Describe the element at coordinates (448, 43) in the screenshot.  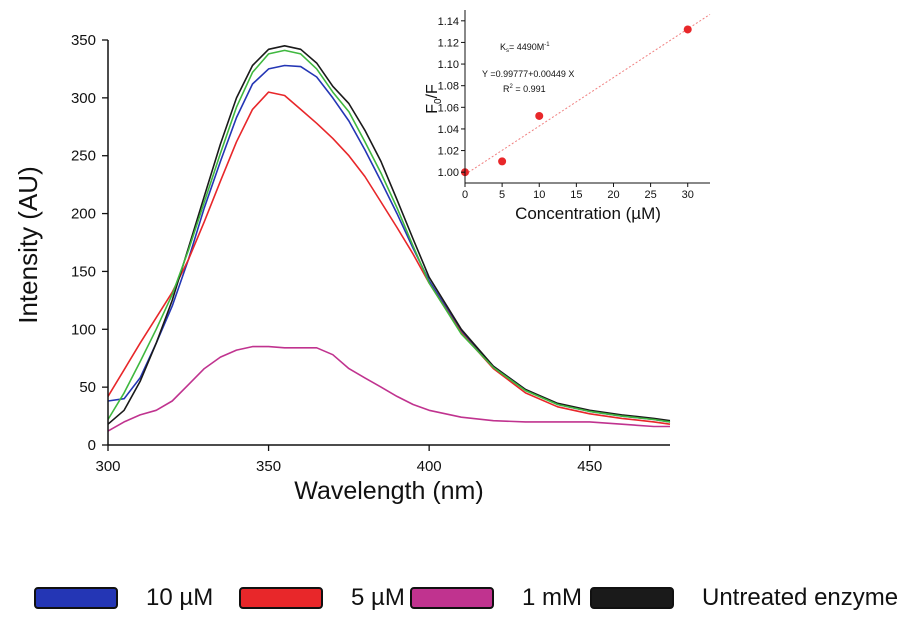
I see `inset-y-tick-label: 1.12` at that location.